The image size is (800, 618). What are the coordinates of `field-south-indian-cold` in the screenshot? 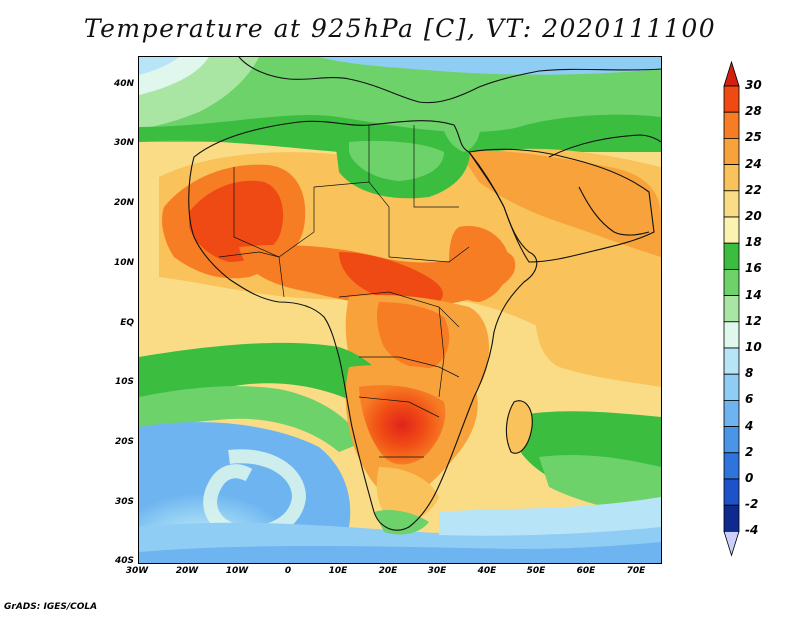 It's located at (550, 516).